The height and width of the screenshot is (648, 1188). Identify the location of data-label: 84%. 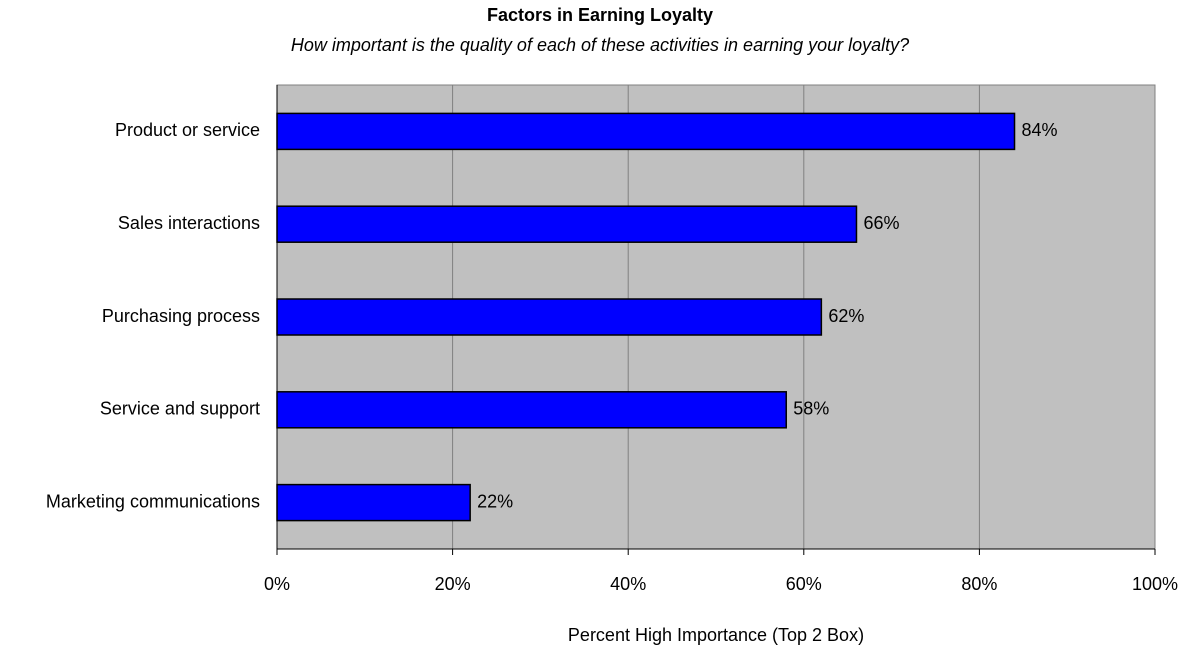
(1040, 130).